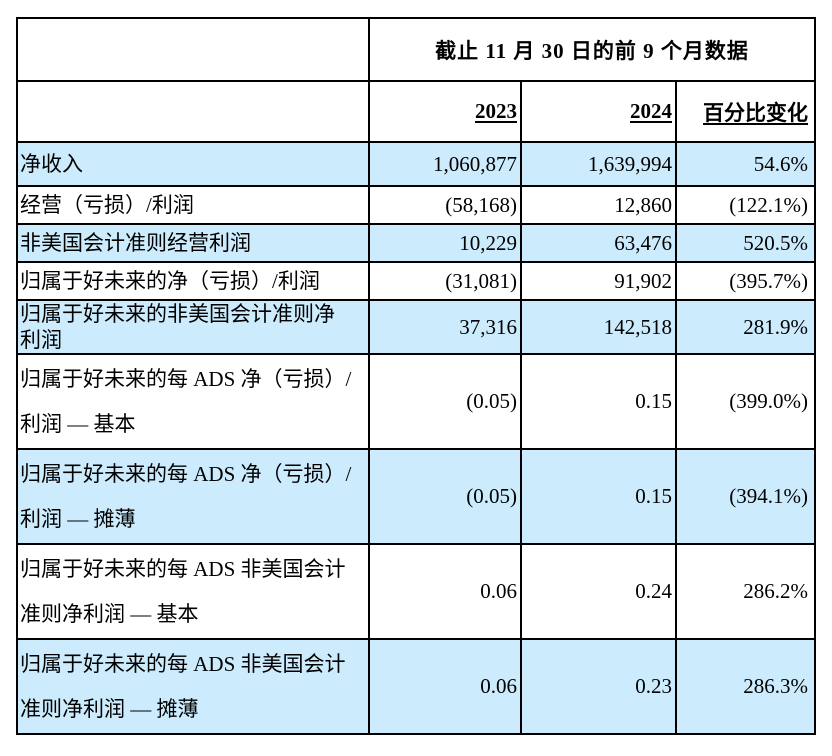 The height and width of the screenshot is (756, 832). I want to click on row-label: 归属于好未来的每 ADS 非美国会计 准则净利润 — 基本, so click(193, 591).